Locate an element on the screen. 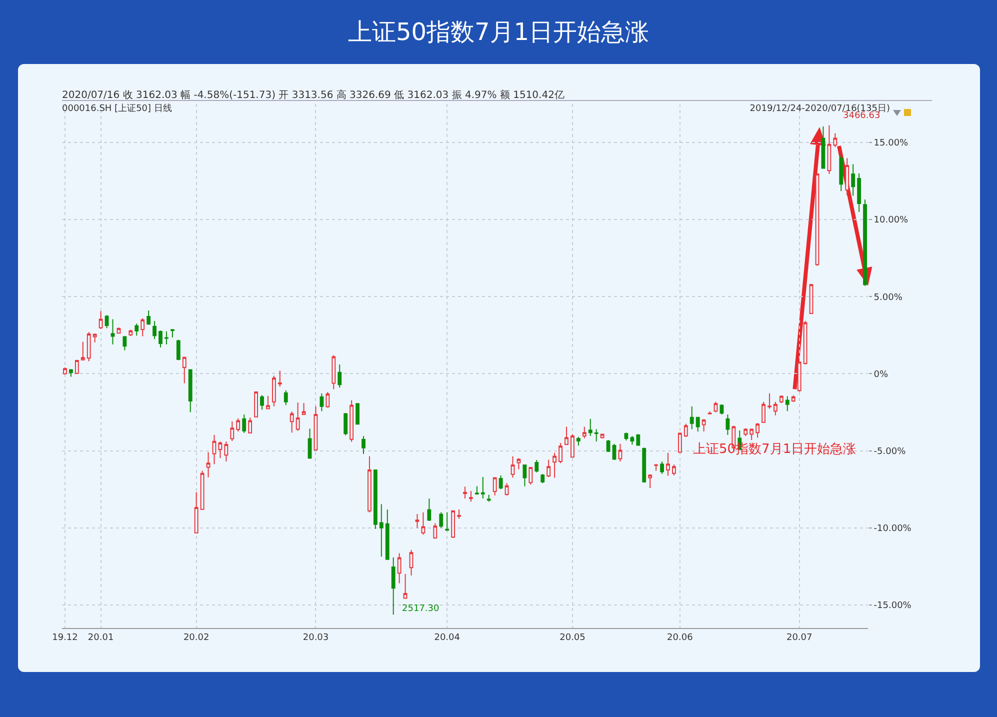 The height and width of the screenshot is (717, 997). y-tick-label: -15.00% is located at coordinates (893, 606).